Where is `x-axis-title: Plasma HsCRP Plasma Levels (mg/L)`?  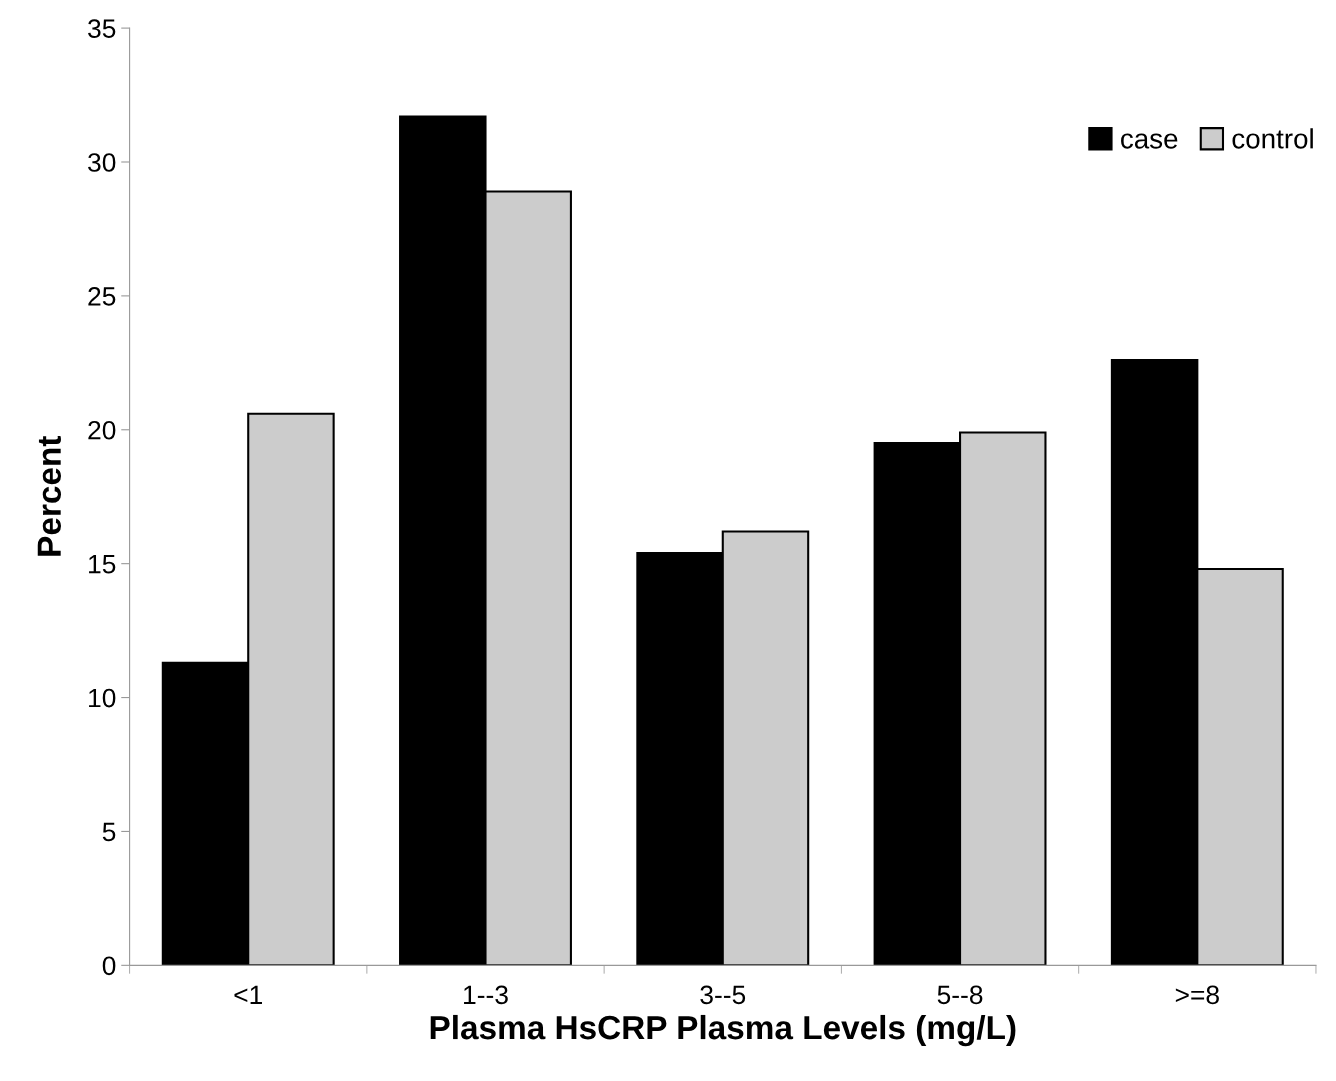 x-axis-title: Plasma HsCRP Plasma Levels (mg/L) is located at coordinates (723, 1030).